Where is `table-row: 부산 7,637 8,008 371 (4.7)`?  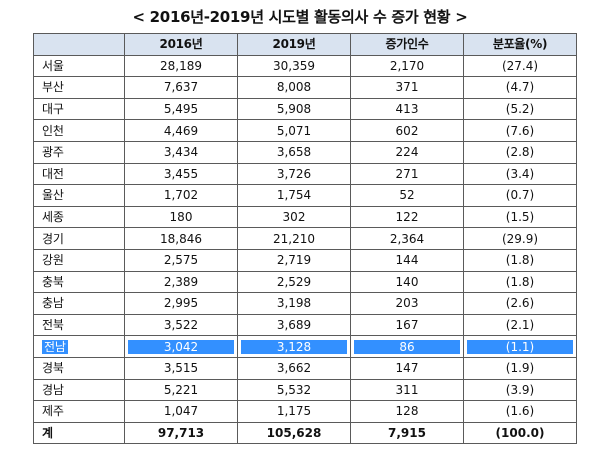 table-row: 부산 7,637 8,008 371 (4.7) is located at coordinates (305, 87).